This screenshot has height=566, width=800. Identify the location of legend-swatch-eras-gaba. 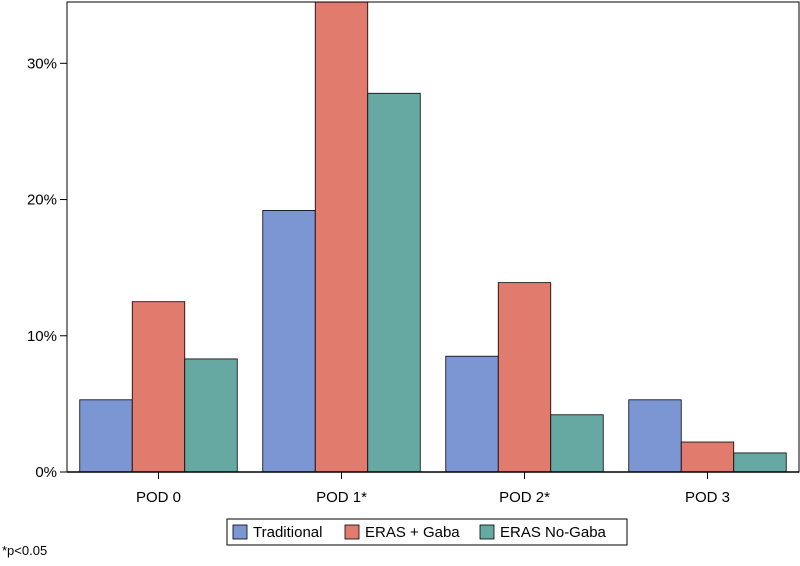
(352, 532).